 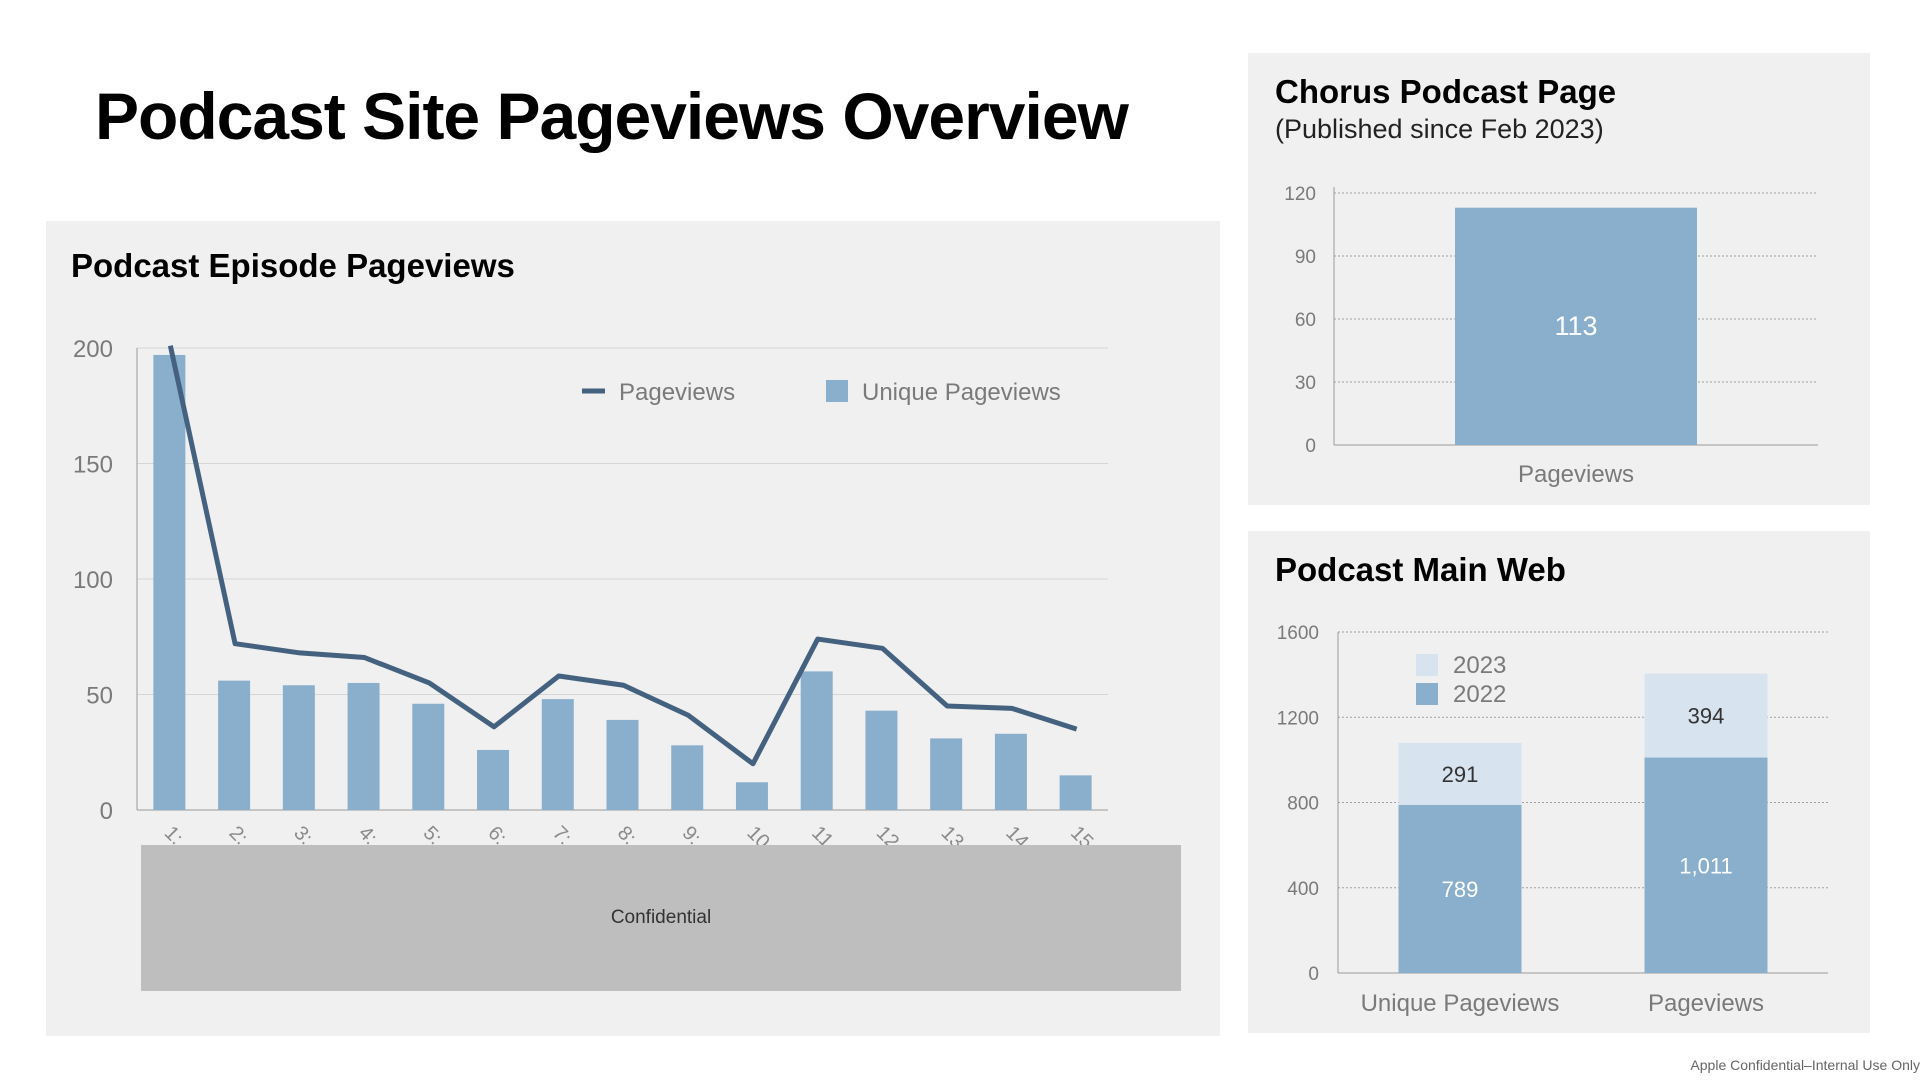 I want to click on bar-pageviews, so click(x=1576, y=326).